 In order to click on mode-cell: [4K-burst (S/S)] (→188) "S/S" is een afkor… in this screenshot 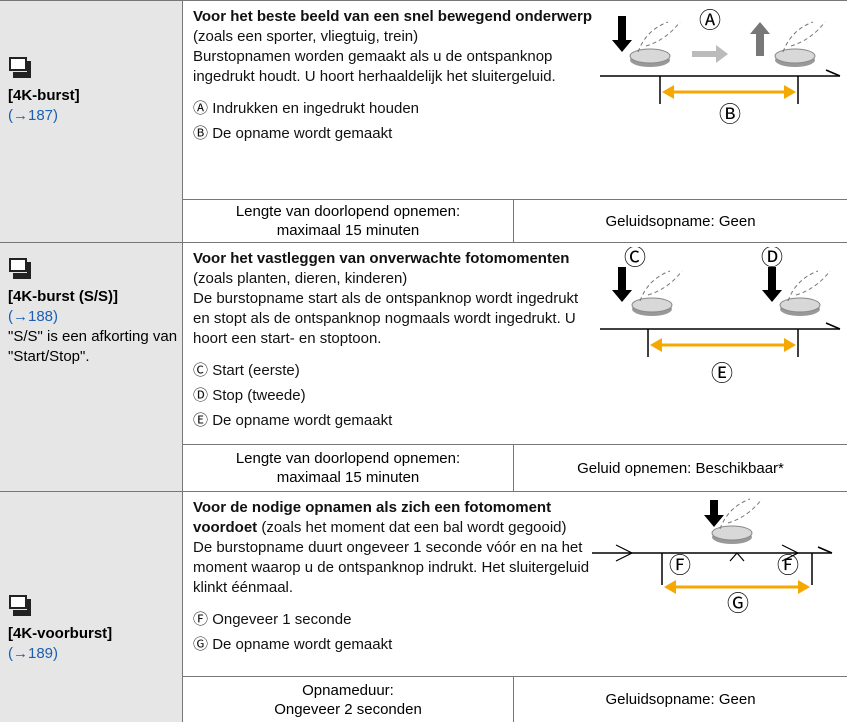, I will do `click(91, 367)`.